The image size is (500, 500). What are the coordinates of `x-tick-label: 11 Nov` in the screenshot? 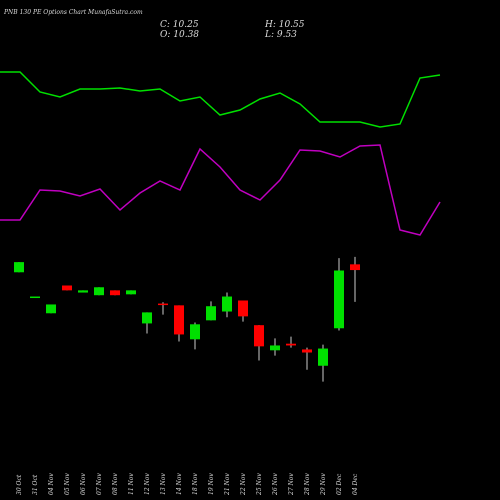 It's located at (131, 484).